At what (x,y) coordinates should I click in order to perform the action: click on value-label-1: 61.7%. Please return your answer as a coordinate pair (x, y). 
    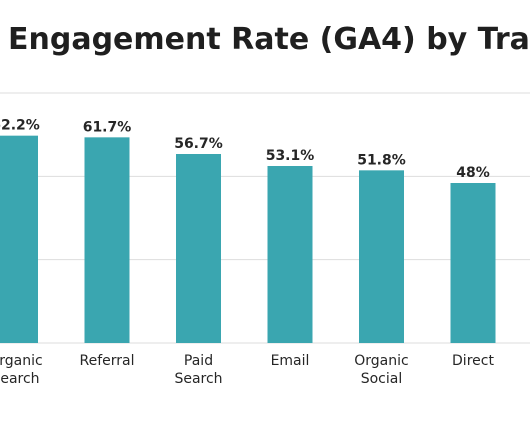
    Looking at the image, I should click on (107, 127).